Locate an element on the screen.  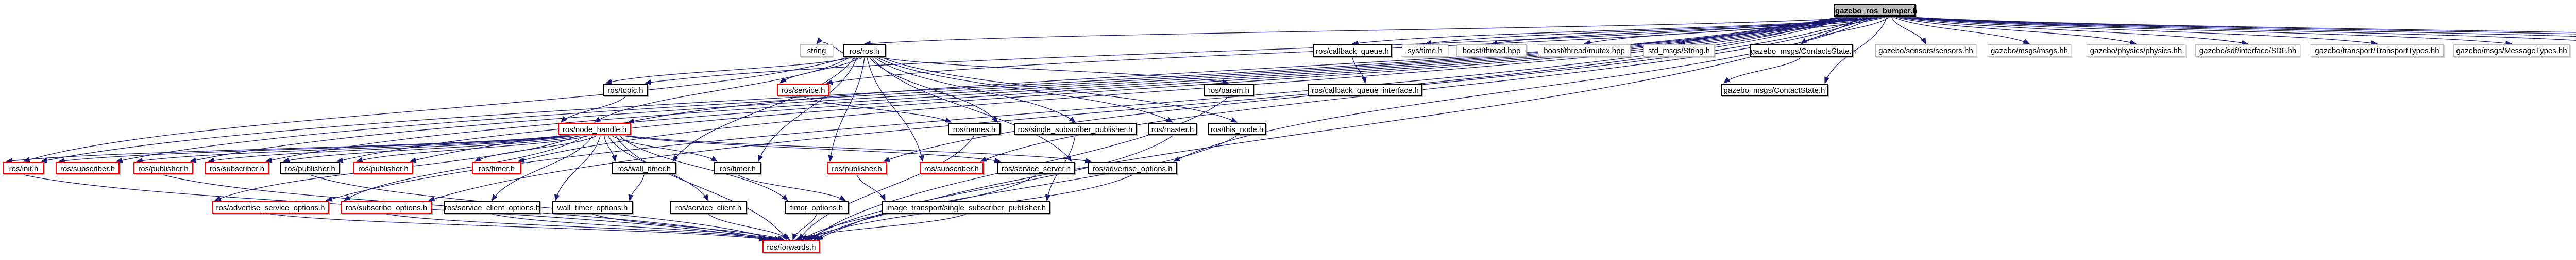
include-edge-node_handle-to-init is located at coordinates (284, 150).